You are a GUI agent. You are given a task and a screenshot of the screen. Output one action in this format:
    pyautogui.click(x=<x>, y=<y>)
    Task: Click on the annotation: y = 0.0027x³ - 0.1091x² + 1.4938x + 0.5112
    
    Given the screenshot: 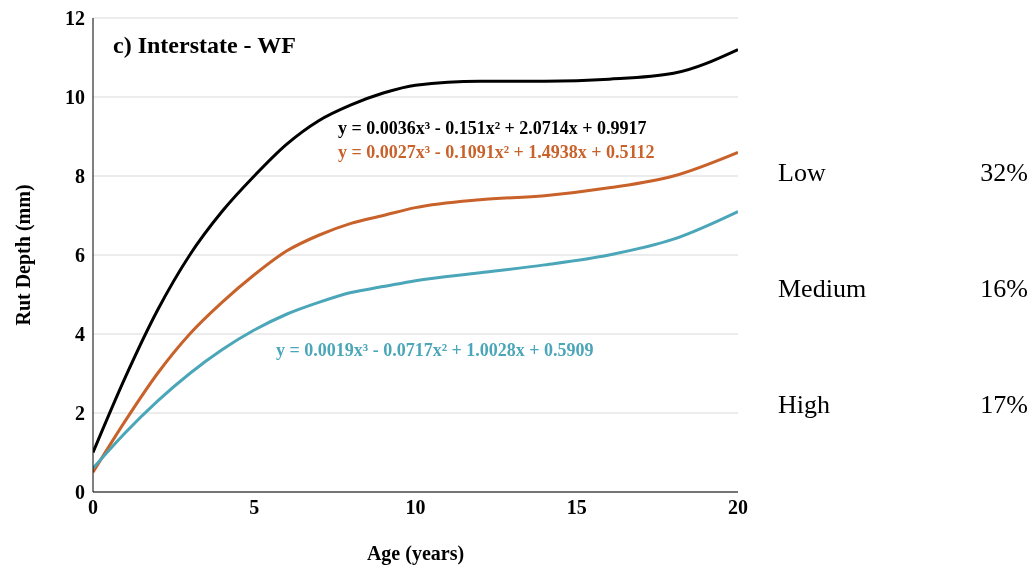 What is the action you would take?
    pyautogui.click(x=496, y=152)
    